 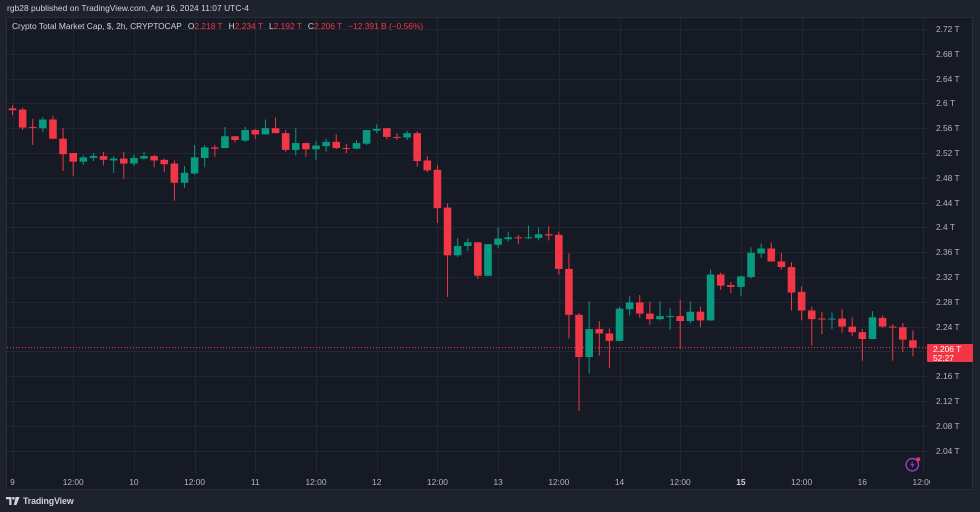 I want to click on lightning-icon, so click(x=912, y=464).